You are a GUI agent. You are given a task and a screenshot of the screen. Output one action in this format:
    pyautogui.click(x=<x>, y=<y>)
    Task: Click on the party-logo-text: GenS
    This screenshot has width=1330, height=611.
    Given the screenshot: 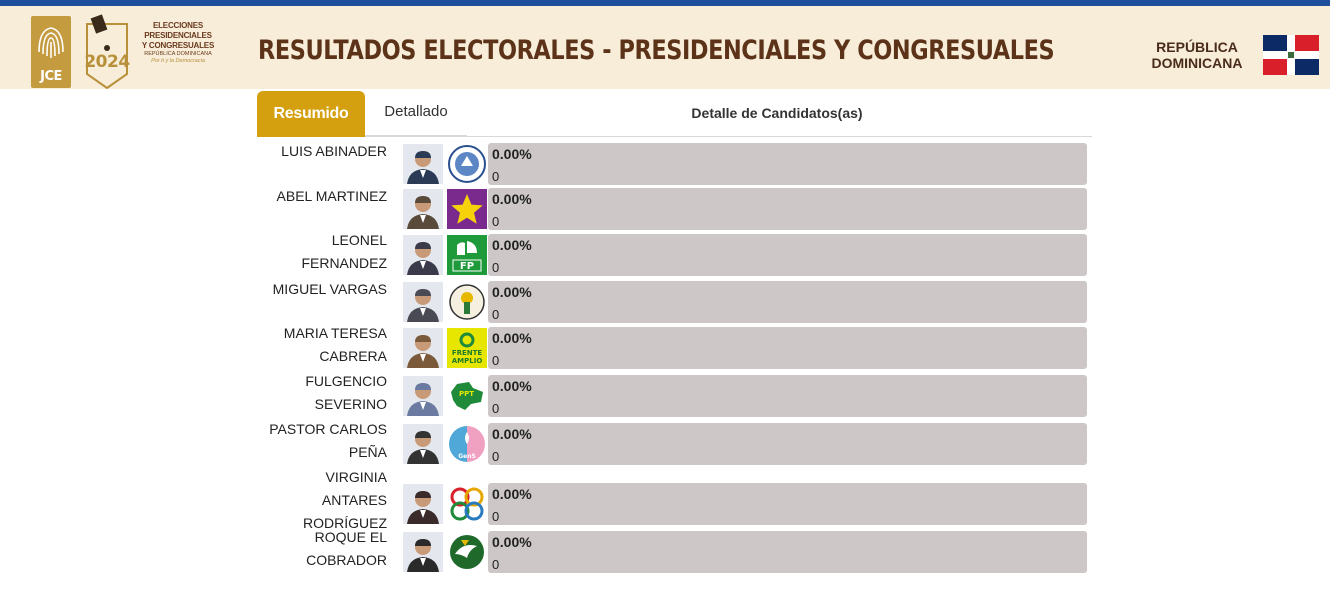 What is the action you would take?
    pyautogui.click(x=467, y=456)
    